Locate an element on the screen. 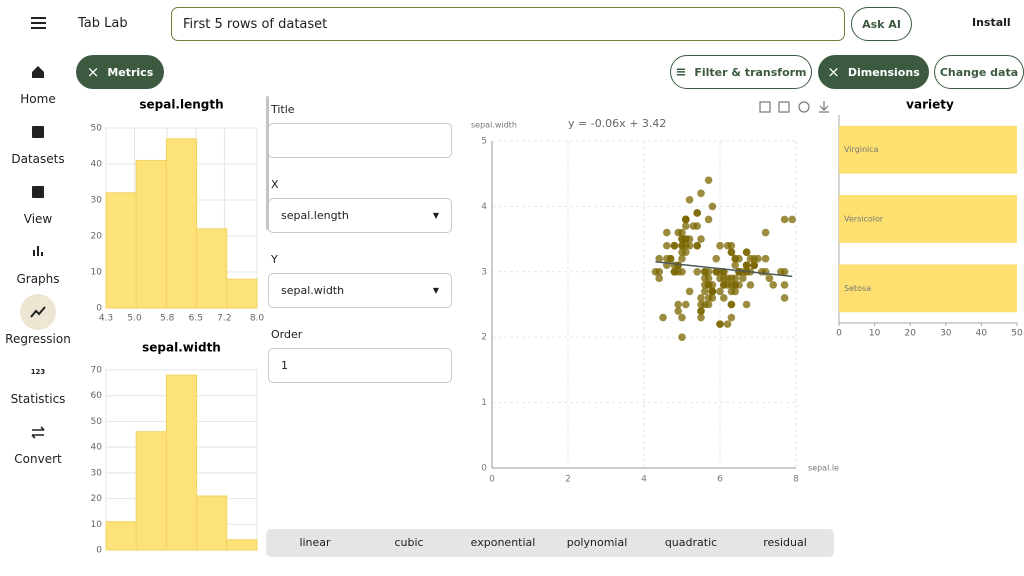  dimensions-chip: × Dimensions is located at coordinates (873, 72).